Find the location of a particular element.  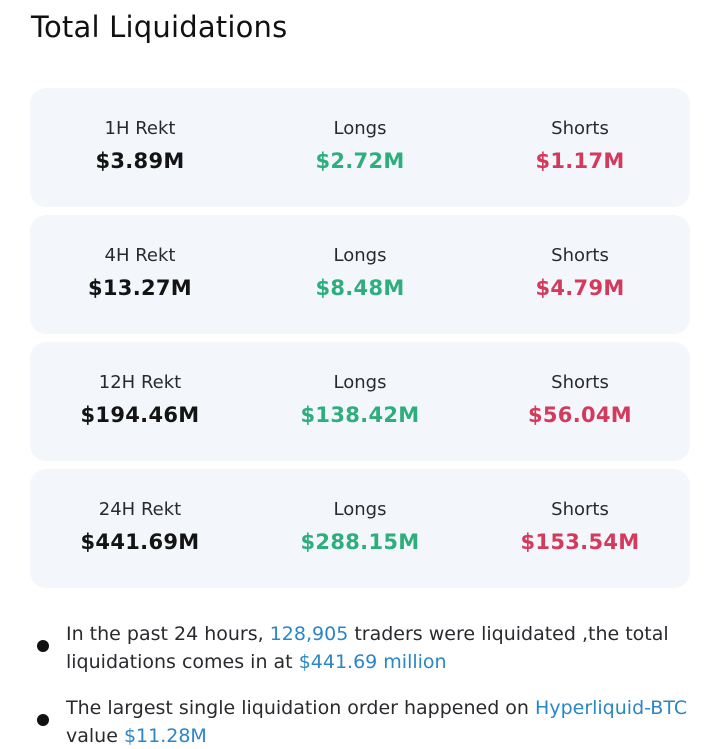

total-column: 24H Rekt $441.69M is located at coordinates (140, 528).